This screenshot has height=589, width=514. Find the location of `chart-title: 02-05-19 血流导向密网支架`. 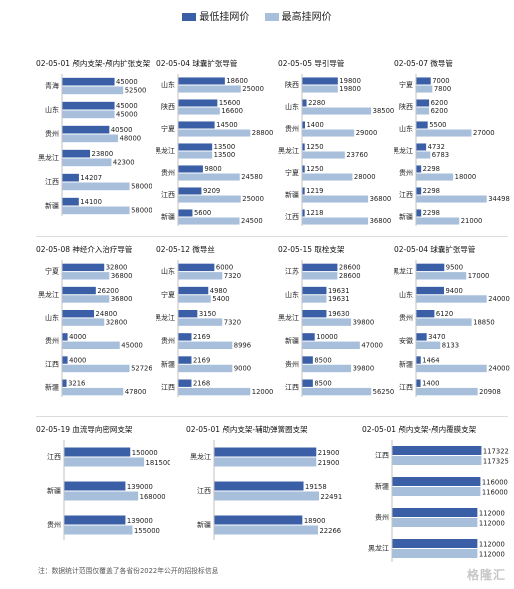

chart-title: 02-05-19 血流导向密网支架 is located at coordinates (84, 429).